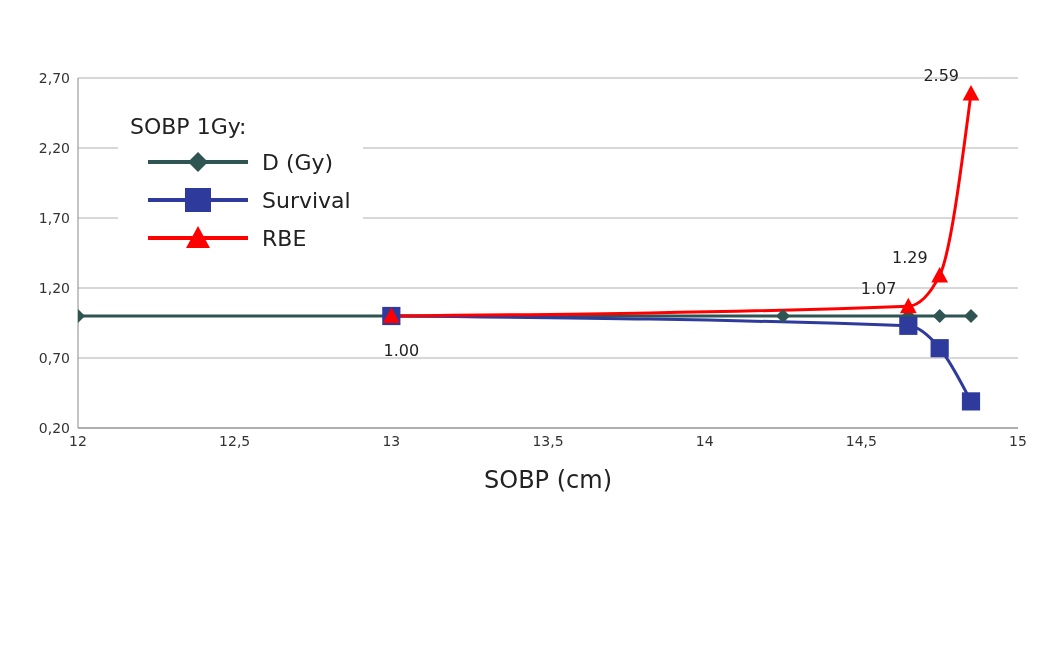  What do you see at coordinates (861, 440) in the screenshot?
I see `x-tick-label: 14,5` at bounding box center [861, 440].